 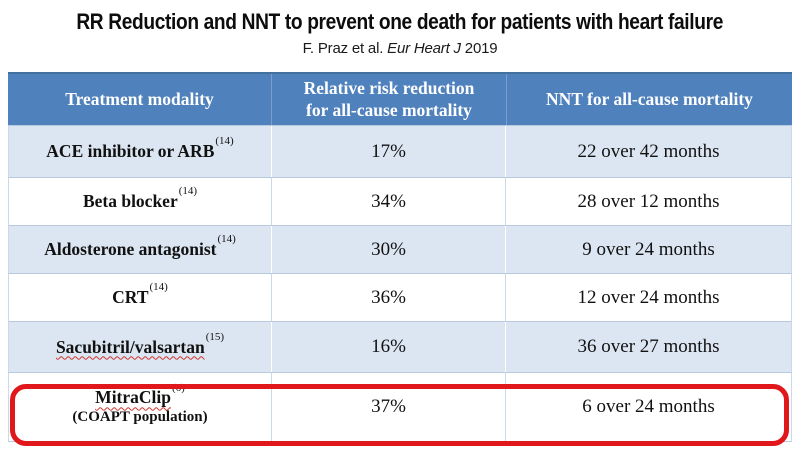 I want to click on col-header-nnt-label: NNT for all-cause mortality, so click(x=649, y=98).